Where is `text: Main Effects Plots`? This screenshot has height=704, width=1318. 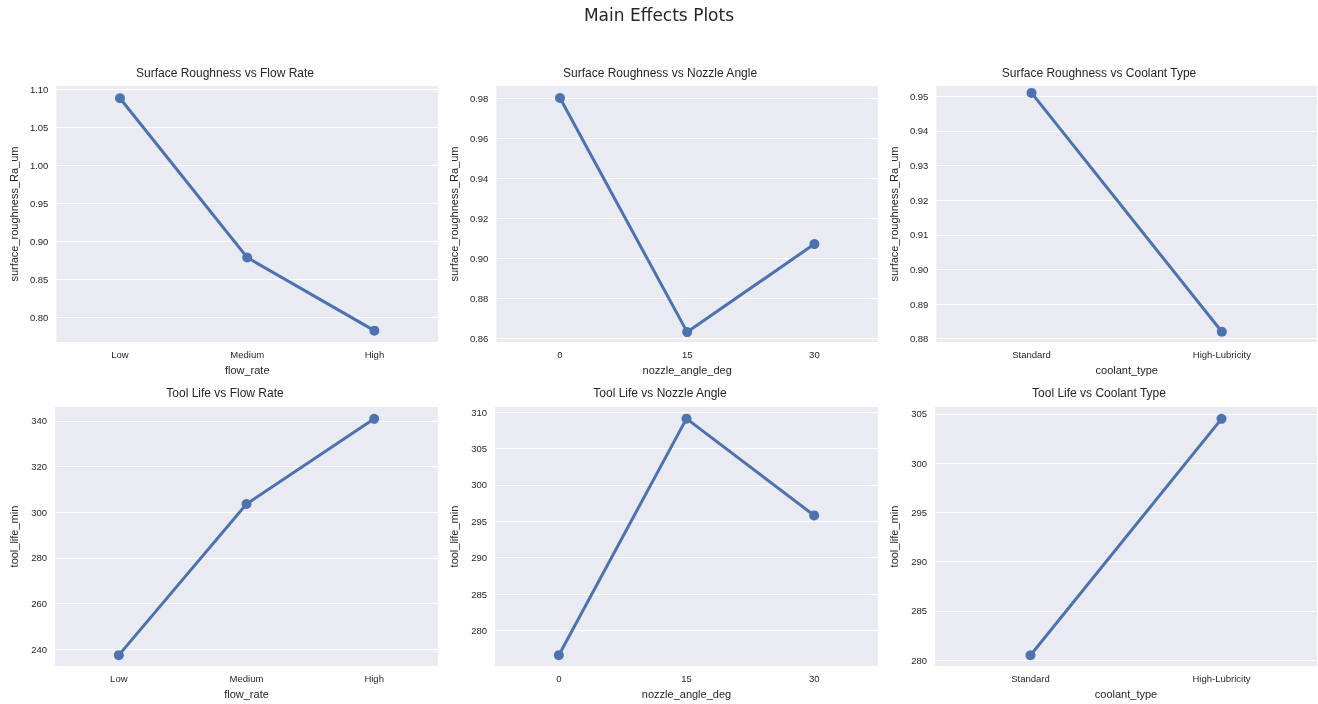 text: Main Effects Plots is located at coordinates (659, 15).